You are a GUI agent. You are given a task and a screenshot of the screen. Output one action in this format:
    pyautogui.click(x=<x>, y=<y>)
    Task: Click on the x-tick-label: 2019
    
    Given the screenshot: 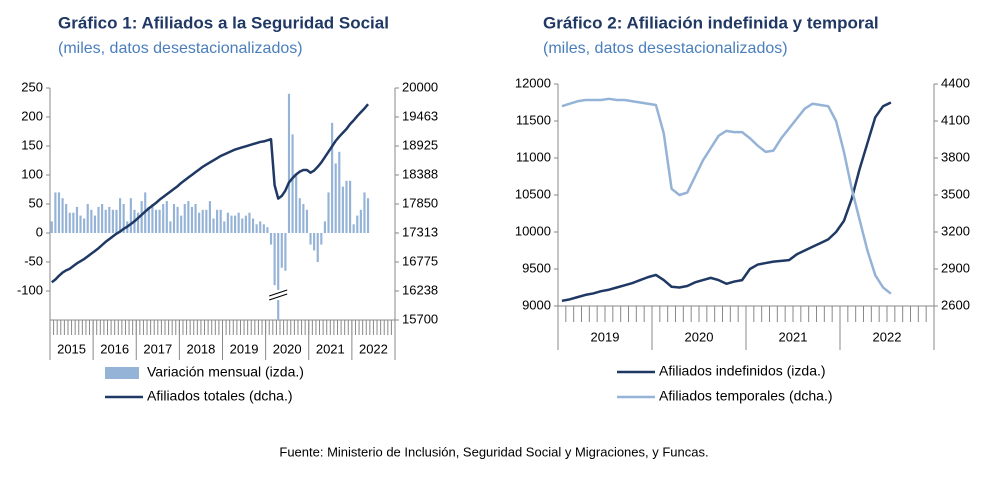 What is the action you would take?
    pyautogui.click(x=244, y=348)
    